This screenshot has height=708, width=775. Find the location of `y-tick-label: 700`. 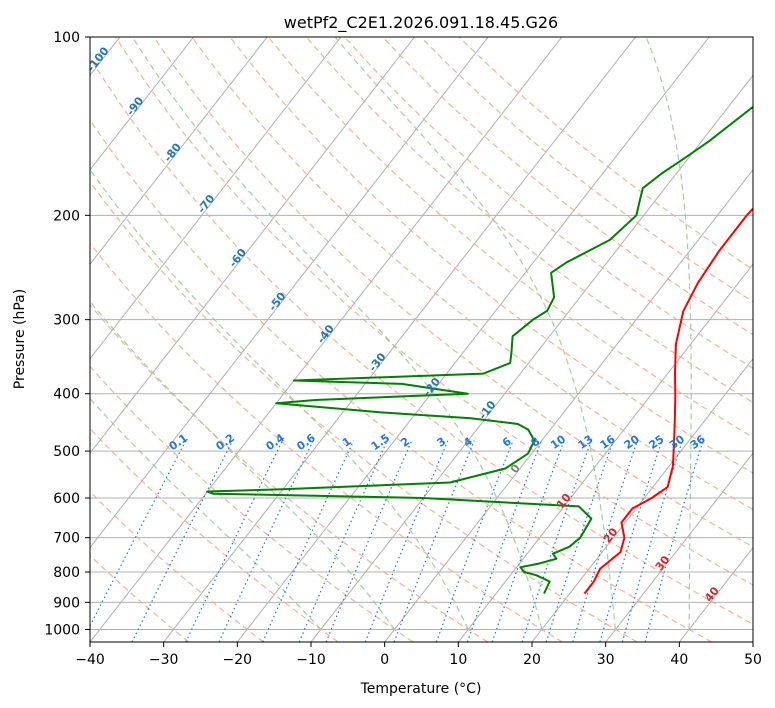

y-tick-label: 700 is located at coordinates (66, 539).